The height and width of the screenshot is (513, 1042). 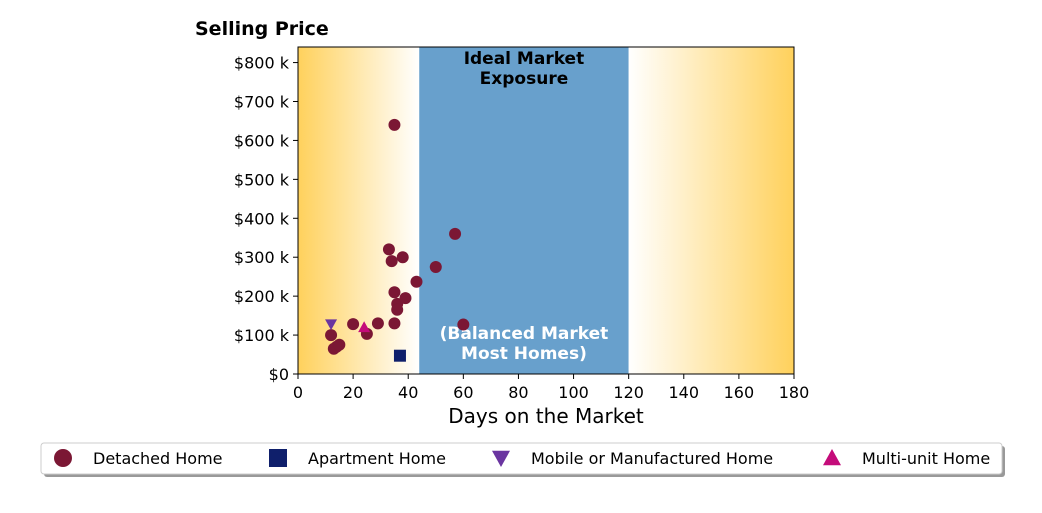 I want to click on y-tick-label-6: $600 k, so click(x=262, y=140).